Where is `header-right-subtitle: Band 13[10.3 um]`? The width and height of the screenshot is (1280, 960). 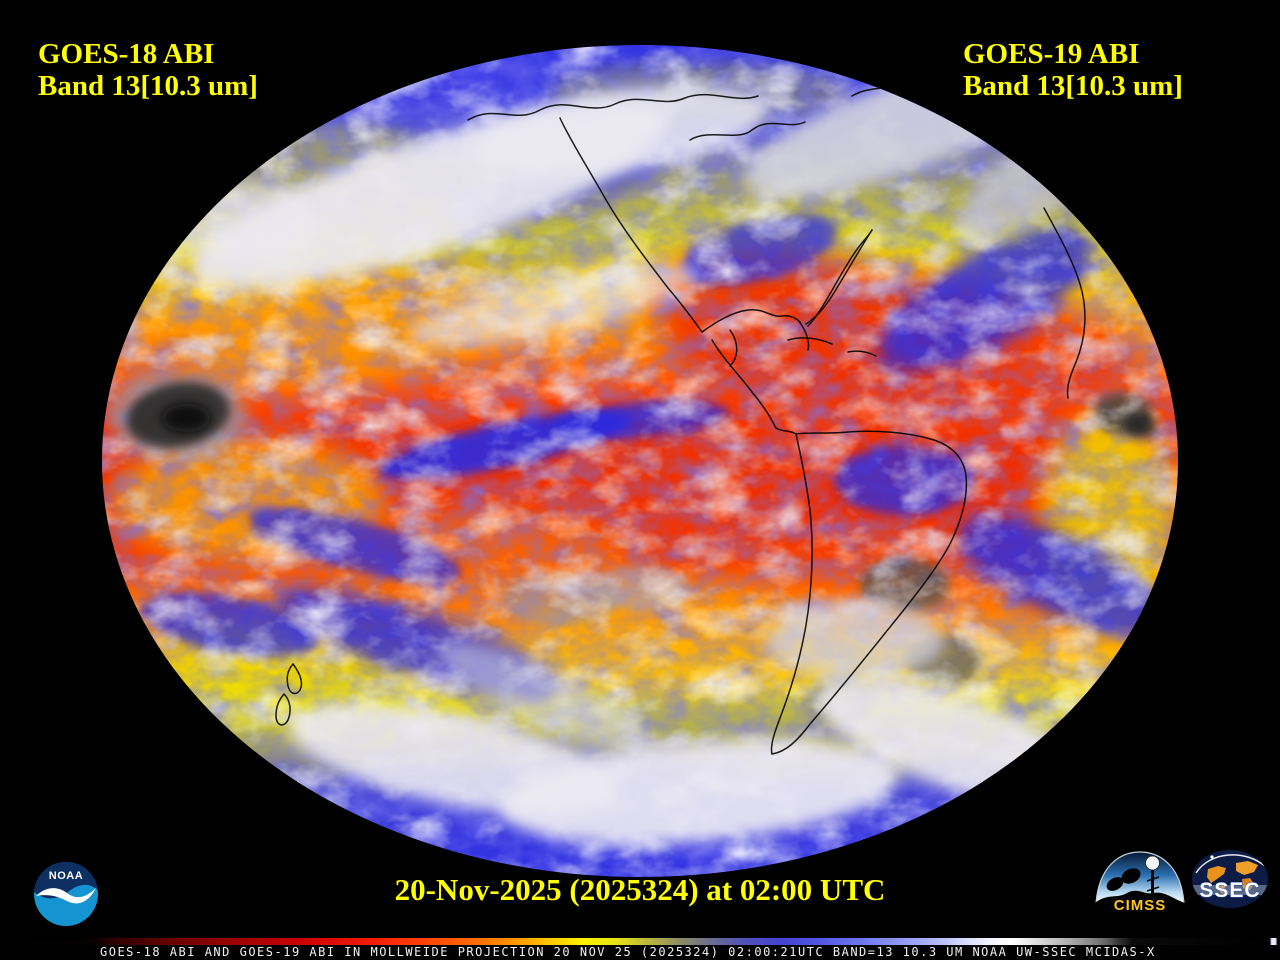 header-right-subtitle: Band 13[10.3 um] is located at coordinates (1073, 86).